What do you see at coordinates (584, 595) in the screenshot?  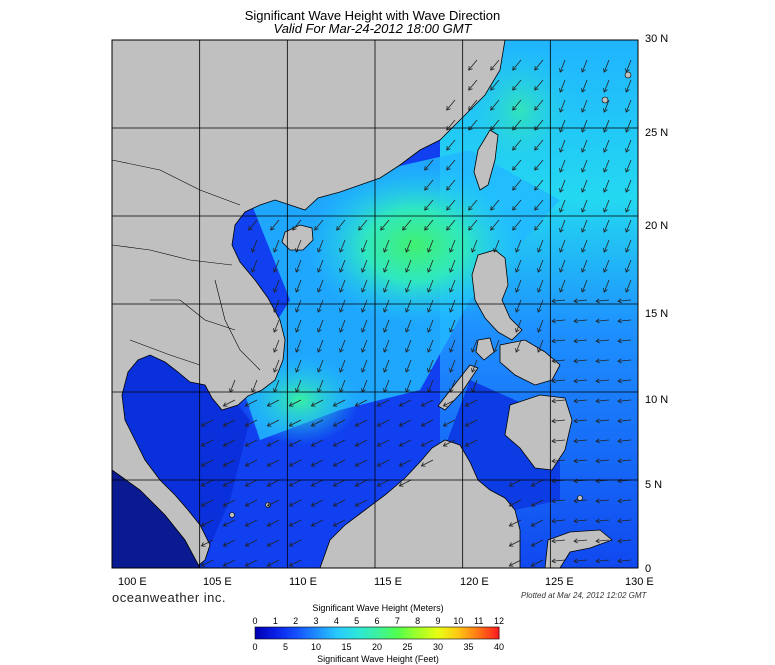 I see `plotted-timestamp: Plotted at Mar 24, 2012 12:02 GMT` at bounding box center [584, 595].